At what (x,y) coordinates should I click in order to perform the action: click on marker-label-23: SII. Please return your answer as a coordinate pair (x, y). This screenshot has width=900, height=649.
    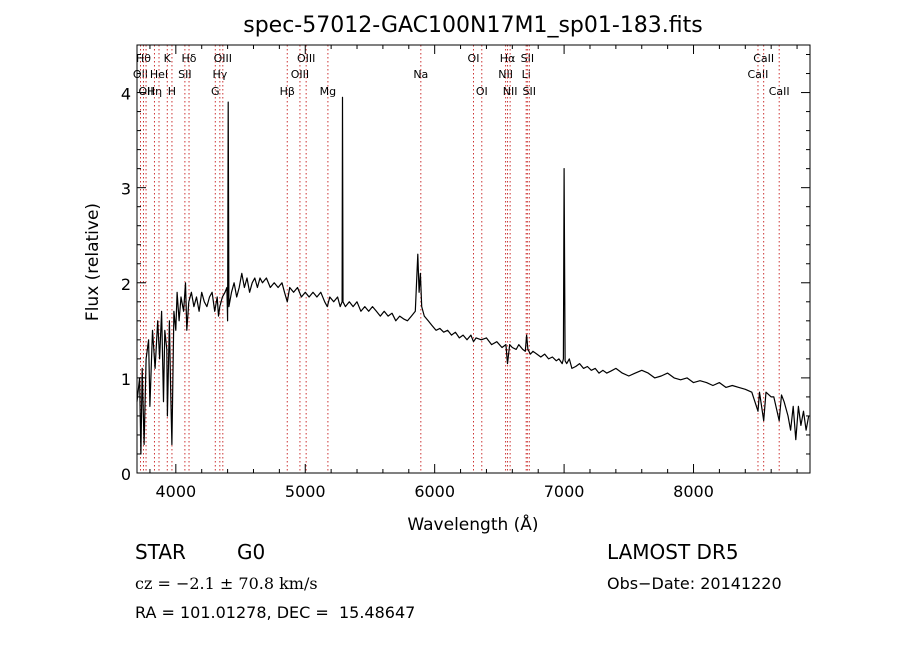
    Looking at the image, I should click on (527, 58).